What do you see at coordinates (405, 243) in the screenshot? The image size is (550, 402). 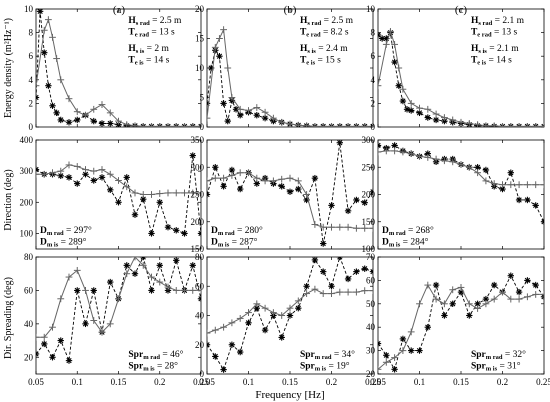 I see `stat-annotation: Dm is = 284°` at bounding box center [405, 243].